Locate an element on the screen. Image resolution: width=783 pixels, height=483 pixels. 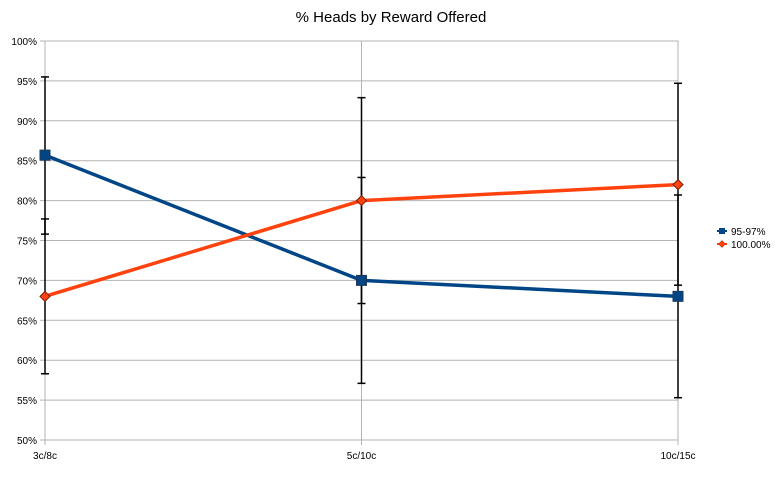
y-tick-label: 85% is located at coordinates (27, 162).